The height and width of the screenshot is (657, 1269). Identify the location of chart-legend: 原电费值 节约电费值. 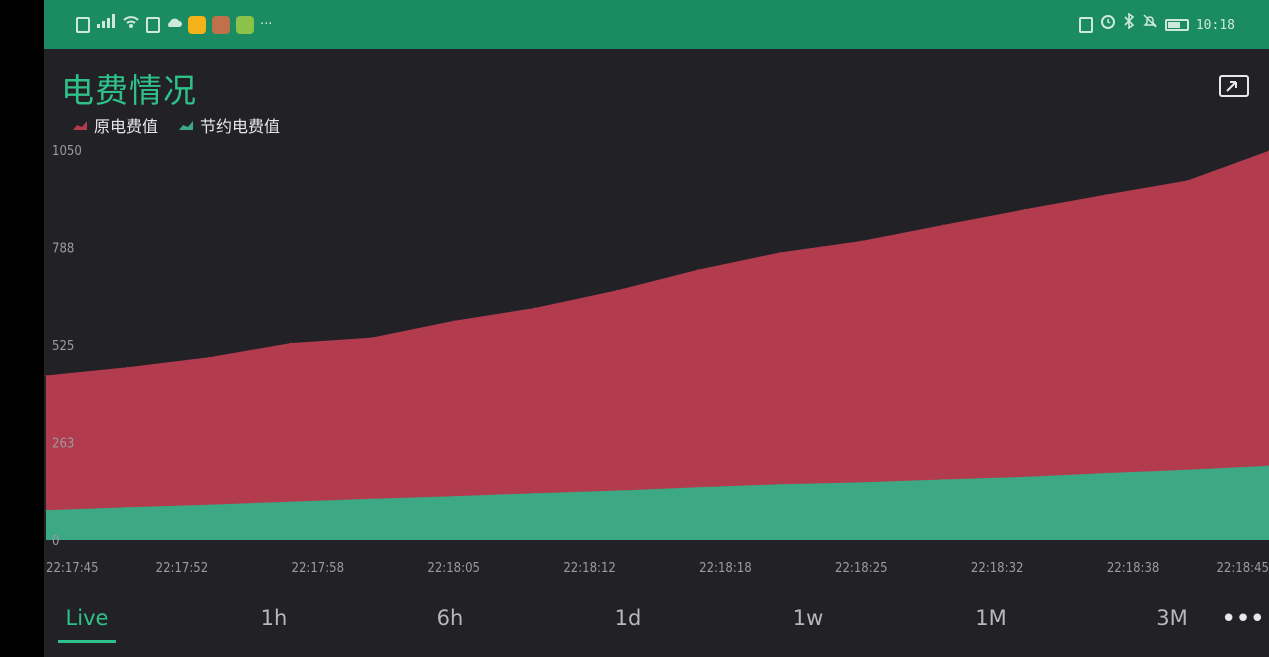
(176, 125).